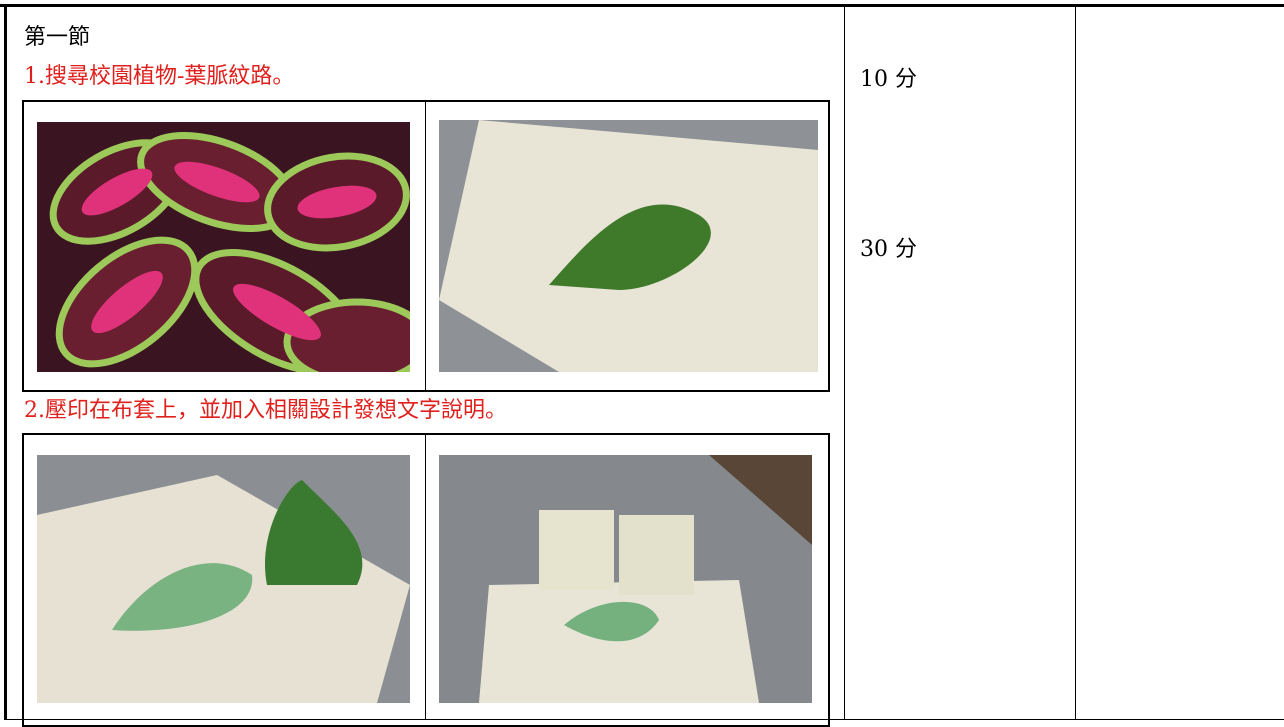 The height and width of the screenshot is (727, 1284). What do you see at coordinates (5, 362) in the screenshot?
I see `table-left-border` at bounding box center [5, 362].